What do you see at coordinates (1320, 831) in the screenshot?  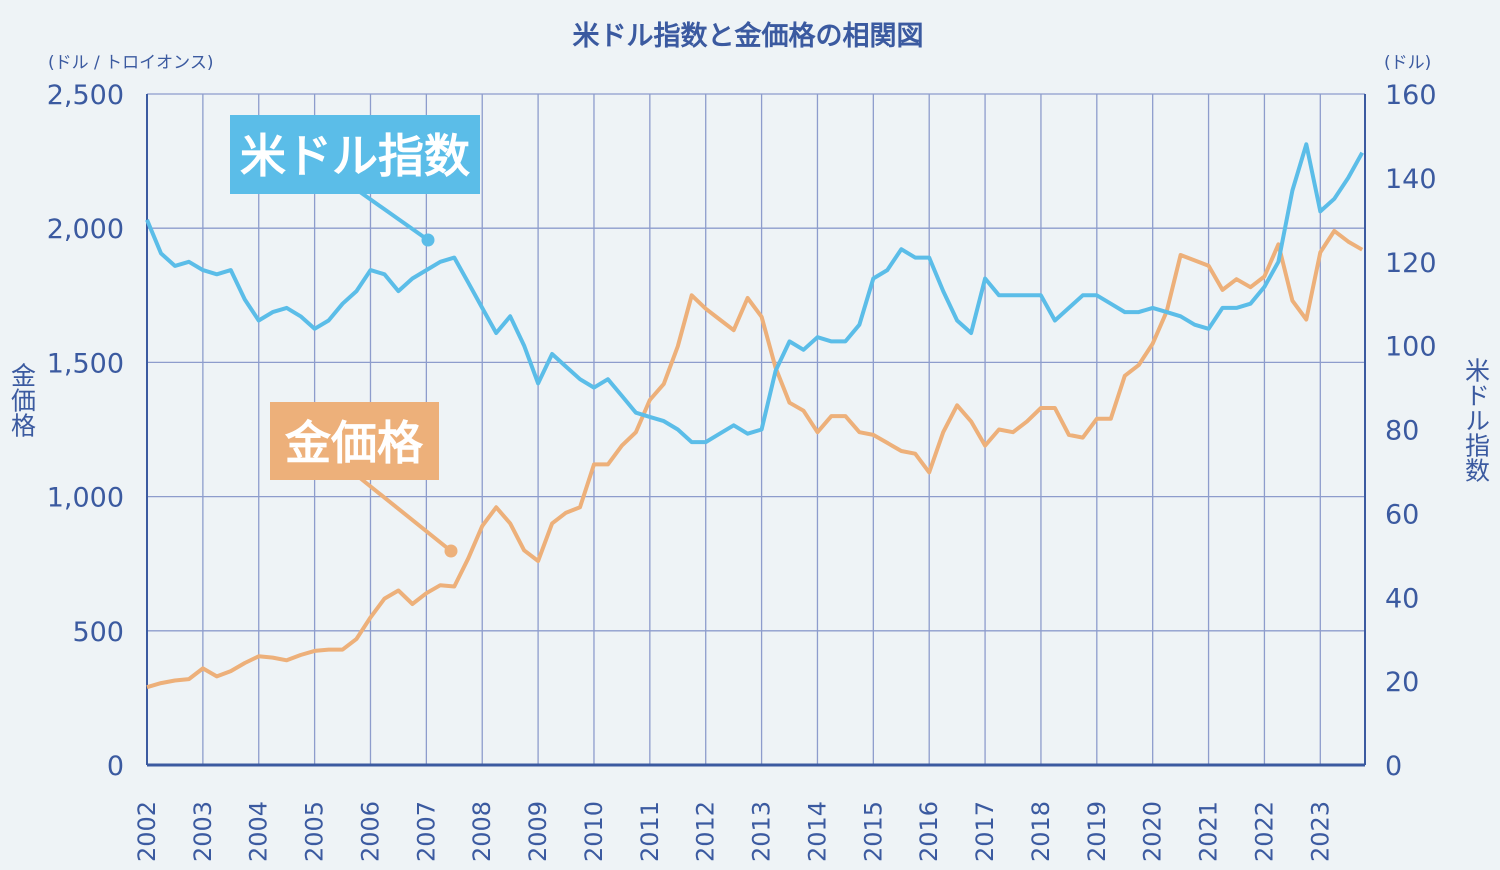 I see `x-axis-tick-label: 2023` at bounding box center [1320, 831].